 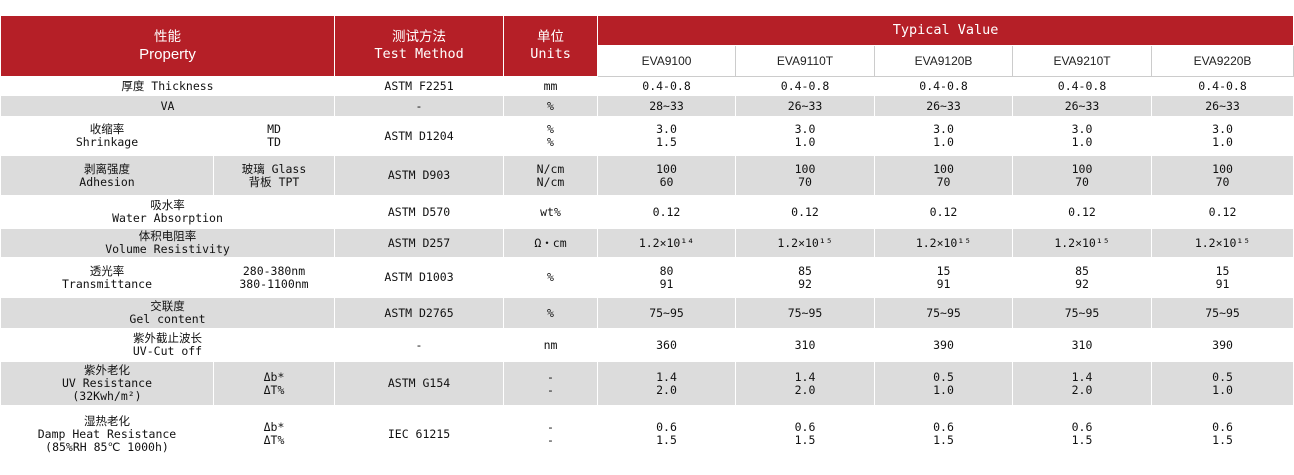 What do you see at coordinates (551, 86) in the screenshot?
I see `unit: mm` at bounding box center [551, 86].